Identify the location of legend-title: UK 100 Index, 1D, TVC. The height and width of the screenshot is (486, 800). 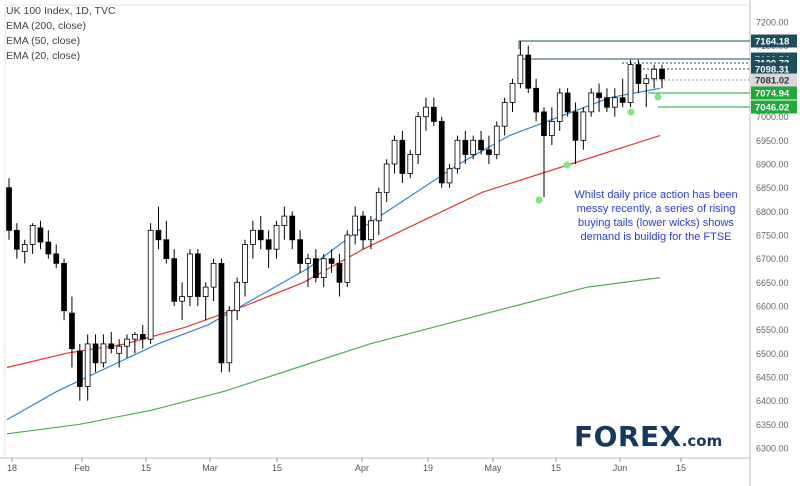
(61, 11).